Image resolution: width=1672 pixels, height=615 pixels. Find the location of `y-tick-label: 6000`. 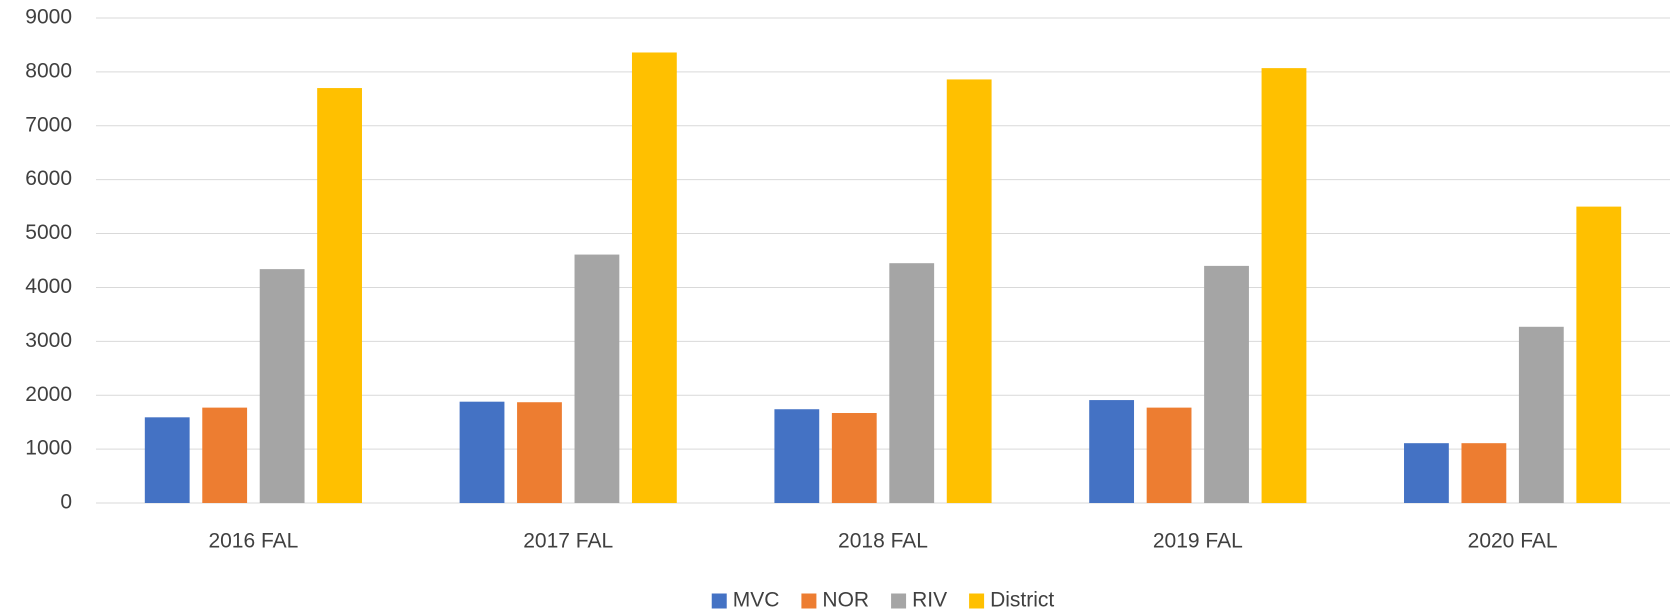

y-tick-label: 6000 is located at coordinates (48, 178).